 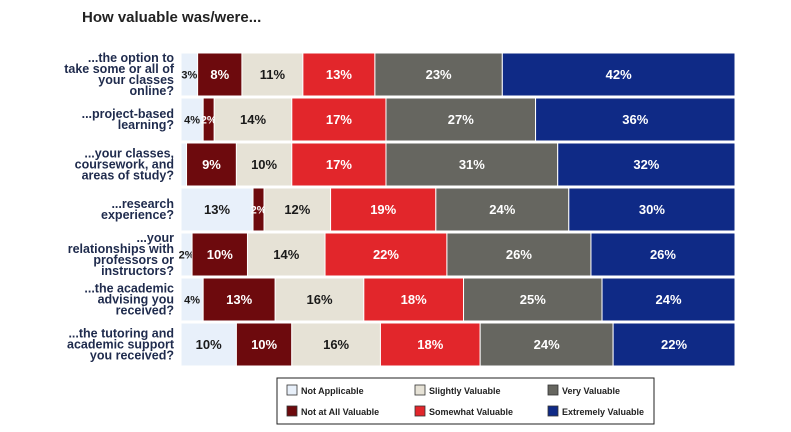 I want to click on data-label-1-extremely-valuable: 42%, so click(x=619, y=74).